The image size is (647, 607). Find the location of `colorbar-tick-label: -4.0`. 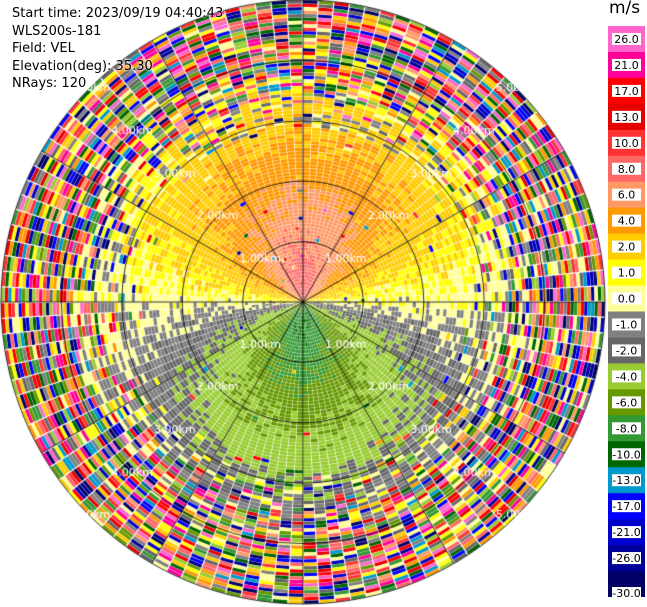

colorbar-tick-label: -4.0 is located at coordinates (626, 376).